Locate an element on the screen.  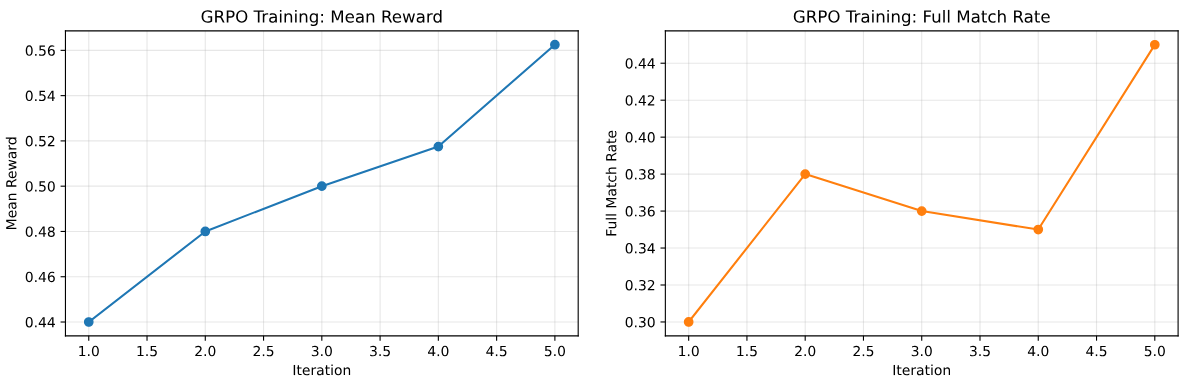
y-tick-label: 0.46 is located at coordinates (40, 277).